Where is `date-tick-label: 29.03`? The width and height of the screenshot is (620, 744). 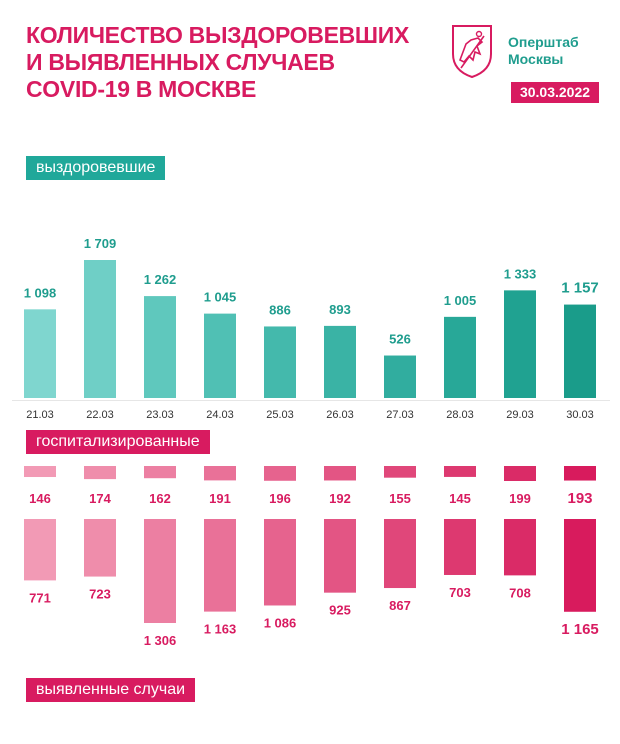
date-tick-label: 29.03 is located at coordinates (520, 415).